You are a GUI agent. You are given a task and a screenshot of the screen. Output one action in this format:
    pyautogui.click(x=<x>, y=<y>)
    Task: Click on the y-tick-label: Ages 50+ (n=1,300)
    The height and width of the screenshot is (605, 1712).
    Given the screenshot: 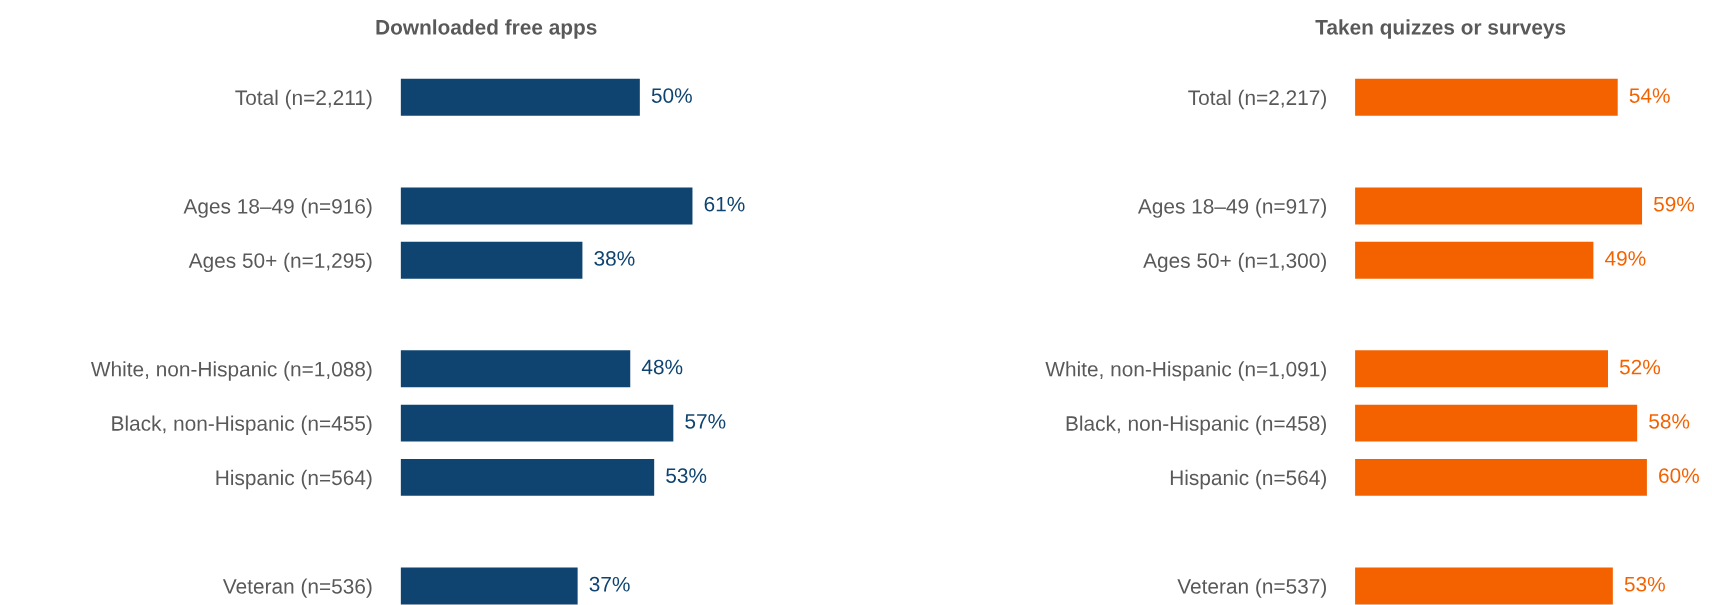 What is the action you would take?
    pyautogui.click(x=1234, y=262)
    